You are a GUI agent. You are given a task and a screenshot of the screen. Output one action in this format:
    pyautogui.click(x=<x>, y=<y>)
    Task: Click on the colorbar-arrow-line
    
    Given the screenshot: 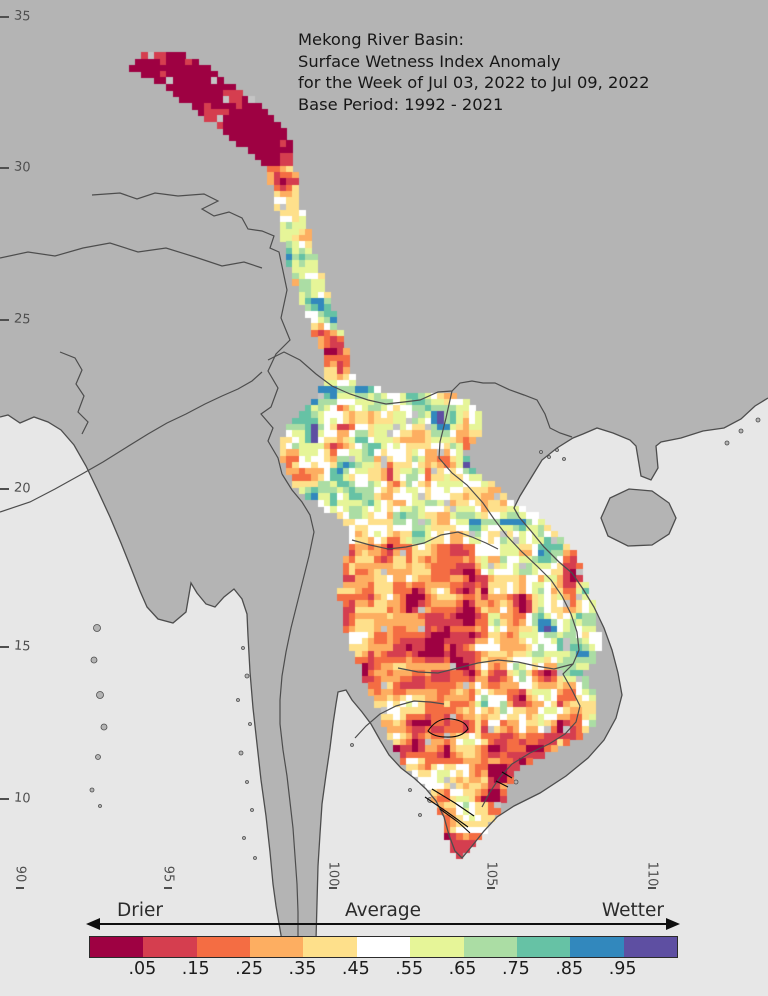 What is the action you would take?
    pyautogui.click(x=383, y=924)
    